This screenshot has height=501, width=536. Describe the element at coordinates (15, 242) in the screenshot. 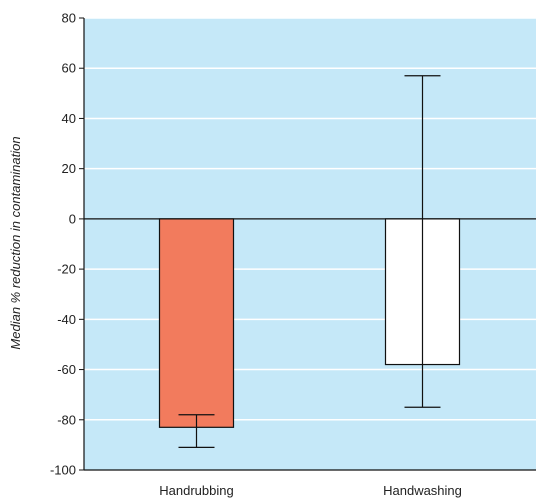

I see `y-axis-title: Median % reduction in contamination` at that location.